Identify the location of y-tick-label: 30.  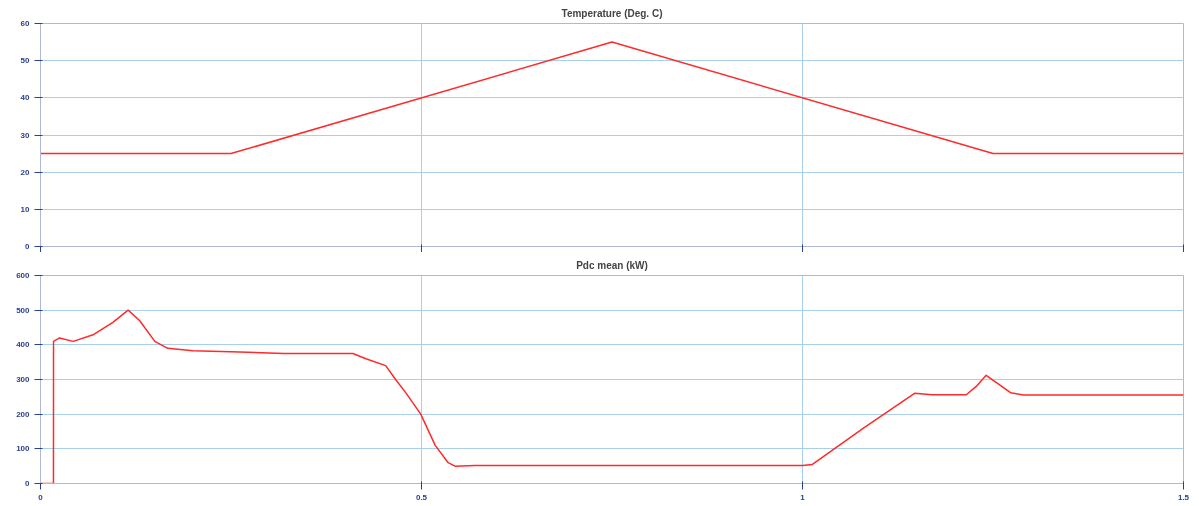
(25, 135).